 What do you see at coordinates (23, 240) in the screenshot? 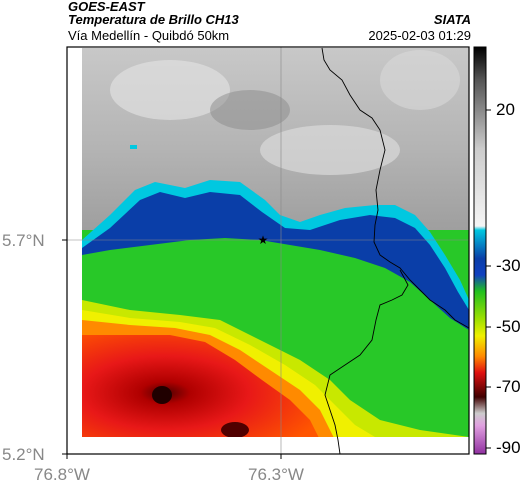
I see `lat-label-5.7: 5.7°N` at bounding box center [23, 240].